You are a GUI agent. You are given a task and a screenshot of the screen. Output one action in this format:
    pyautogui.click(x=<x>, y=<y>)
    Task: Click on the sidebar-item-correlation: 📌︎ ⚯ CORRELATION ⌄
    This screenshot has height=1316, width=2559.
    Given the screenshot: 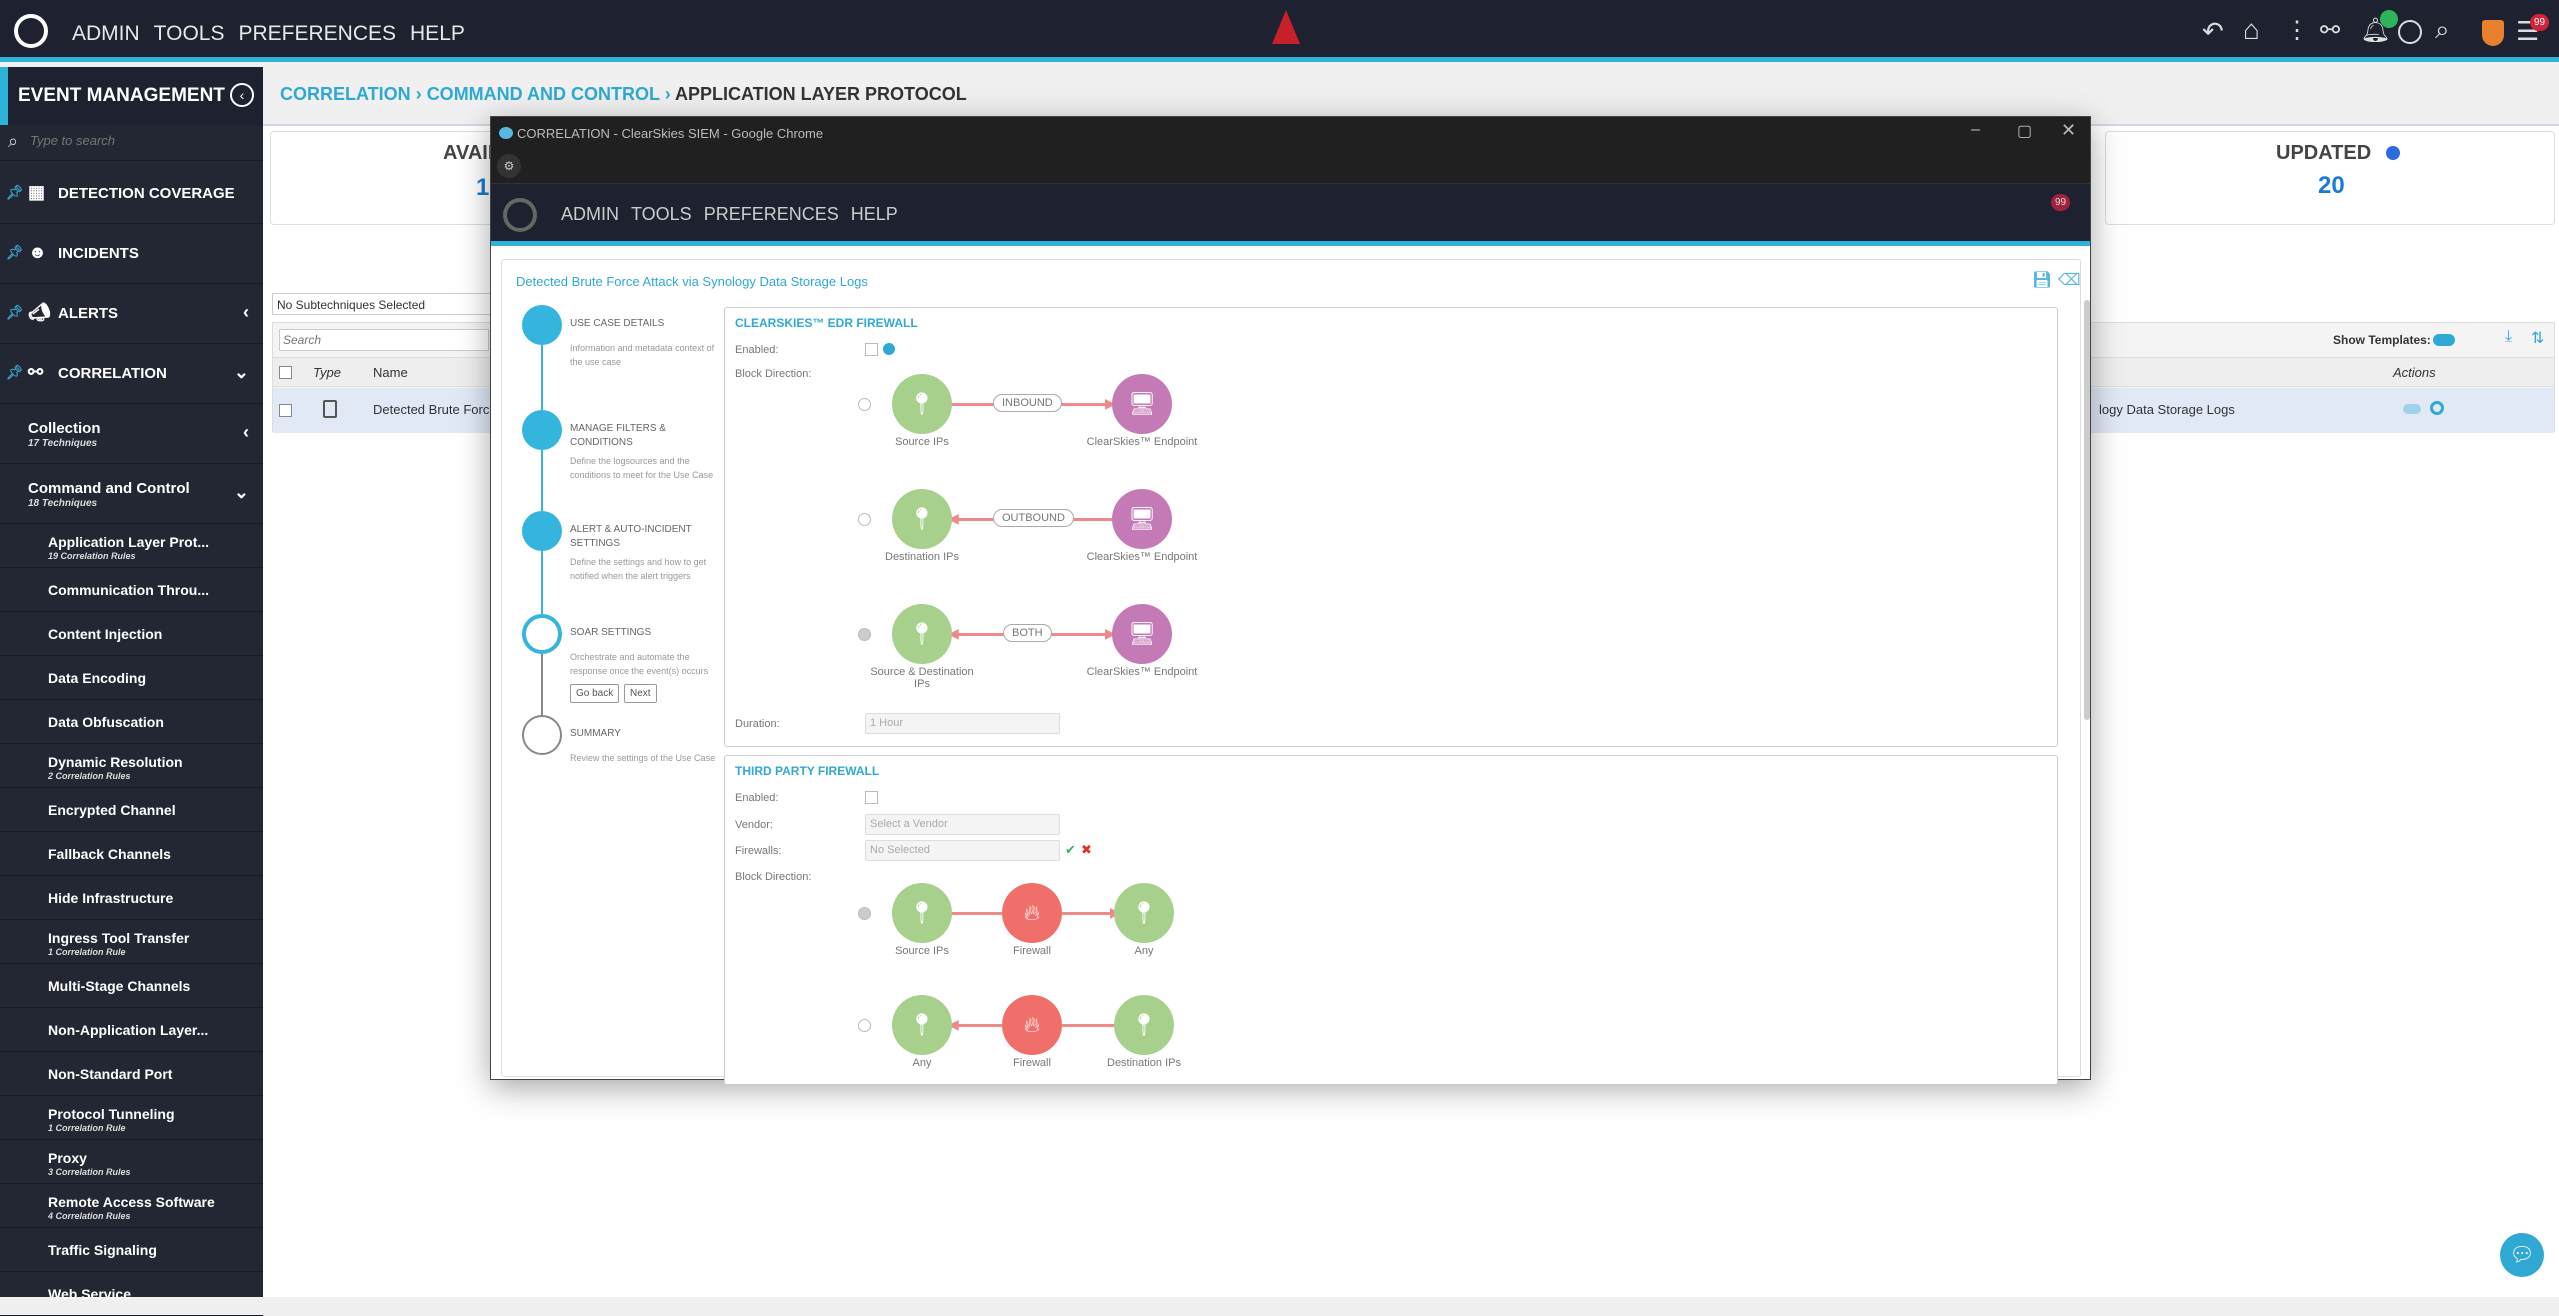 What is the action you would take?
    pyautogui.click(x=131, y=374)
    